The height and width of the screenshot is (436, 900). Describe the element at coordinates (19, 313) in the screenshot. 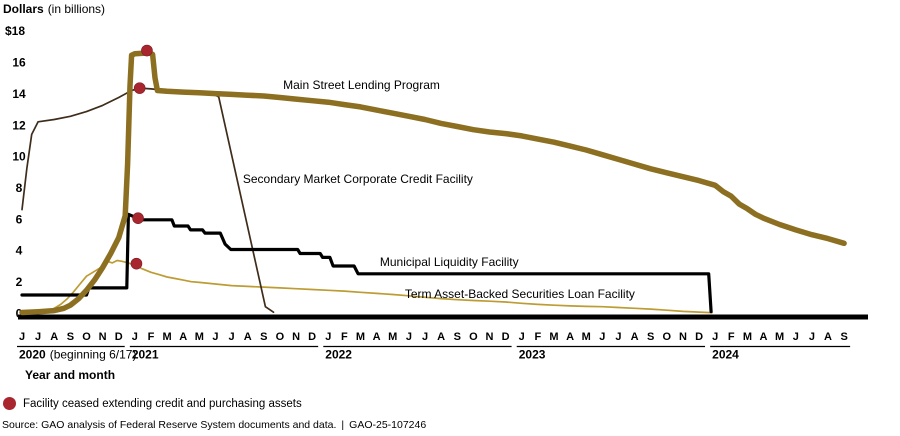

I see `y-tick-label: 0` at that location.